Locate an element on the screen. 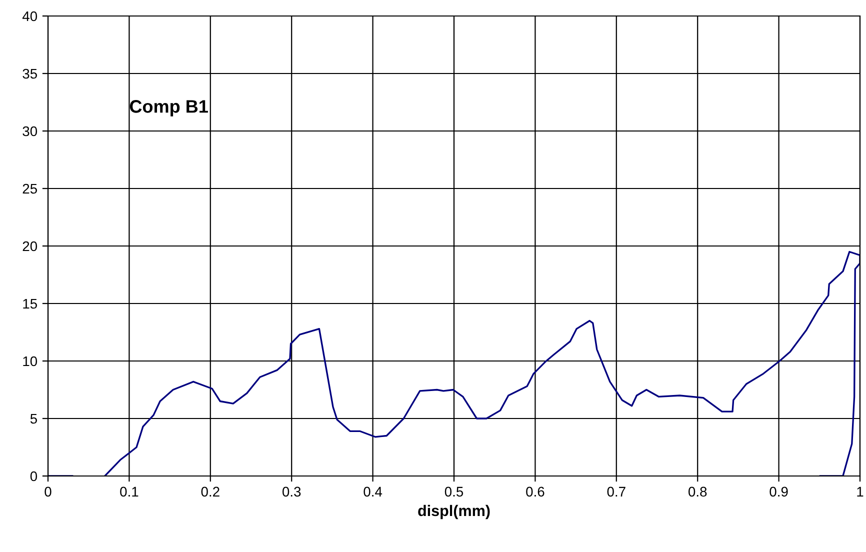  x-axis-title: displ(mm) is located at coordinates (454, 512).